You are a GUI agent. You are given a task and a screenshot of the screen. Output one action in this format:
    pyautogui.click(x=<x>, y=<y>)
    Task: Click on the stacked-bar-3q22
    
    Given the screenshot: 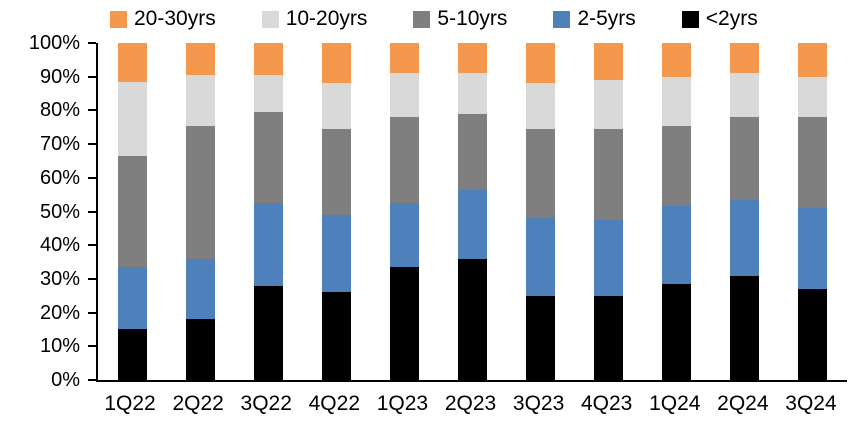 What is the action you would take?
    pyautogui.click(x=268, y=211)
    